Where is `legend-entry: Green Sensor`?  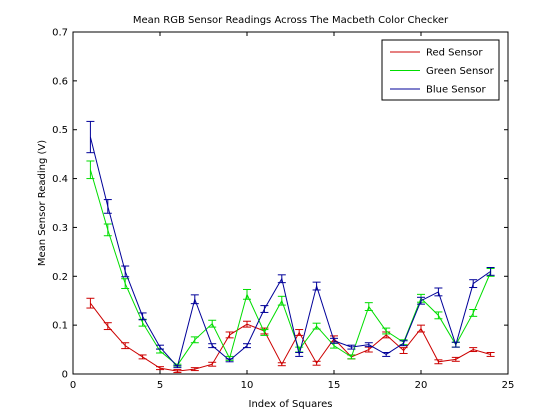
legend-entry: Green Sensor is located at coordinates (442, 71).